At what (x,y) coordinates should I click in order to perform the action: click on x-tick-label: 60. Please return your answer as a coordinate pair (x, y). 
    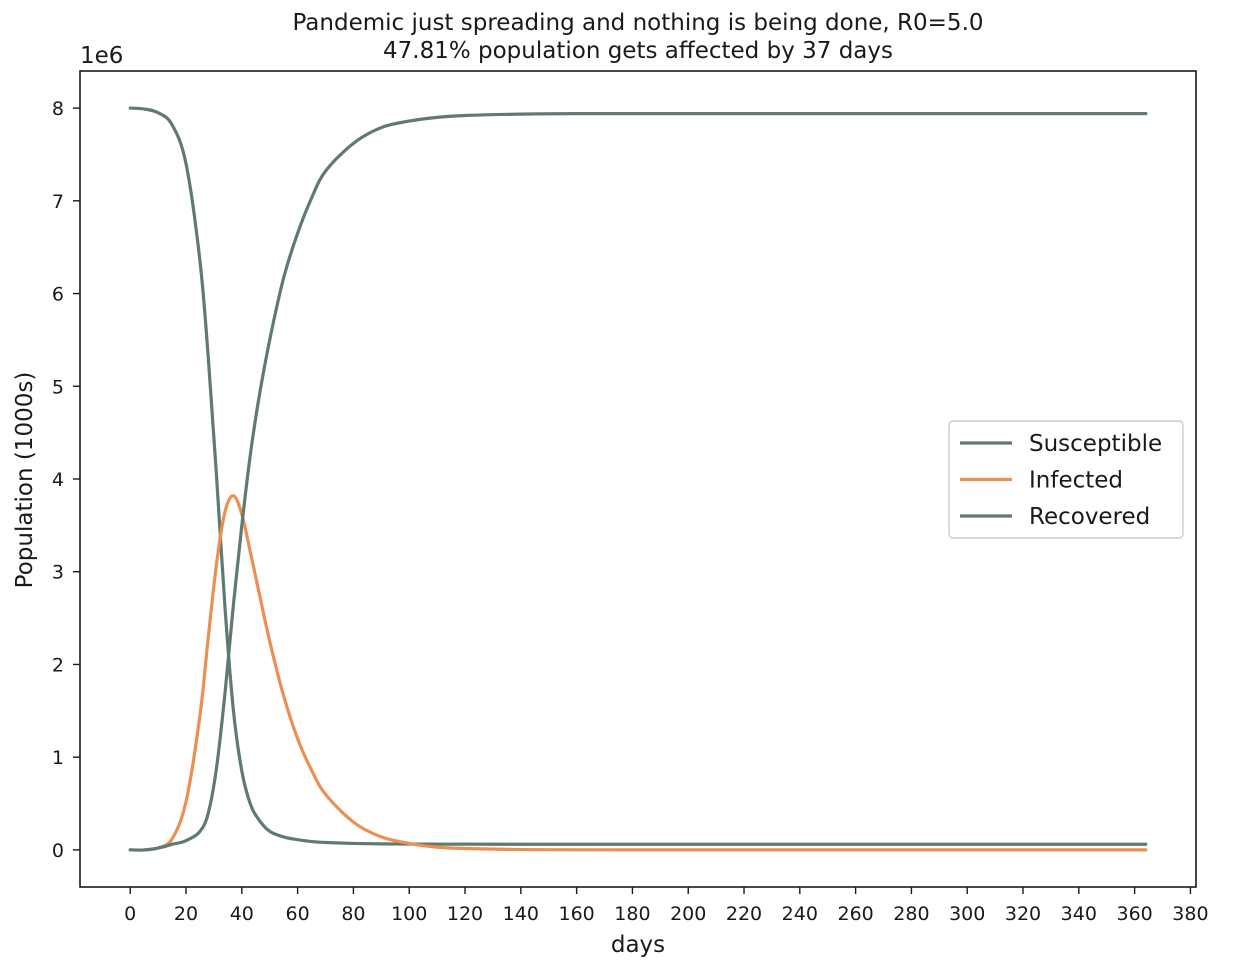
    Looking at the image, I should click on (298, 914).